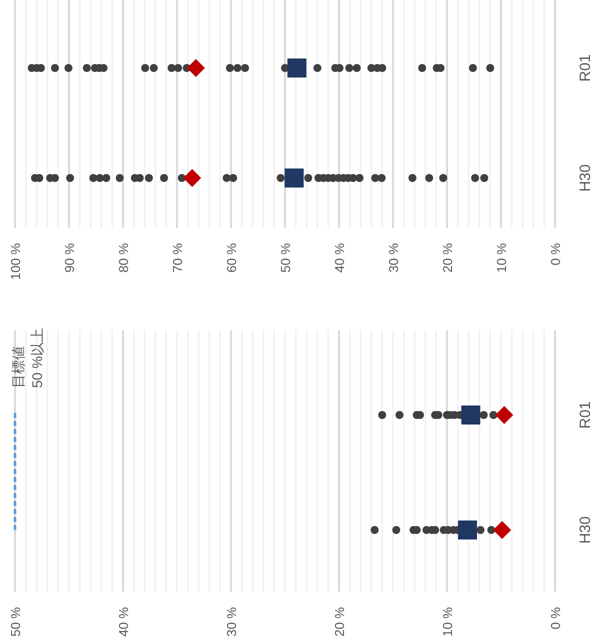  Describe the element at coordinates (15, 261) in the screenshot. I see `x-tick-label: 100 %` at that location.